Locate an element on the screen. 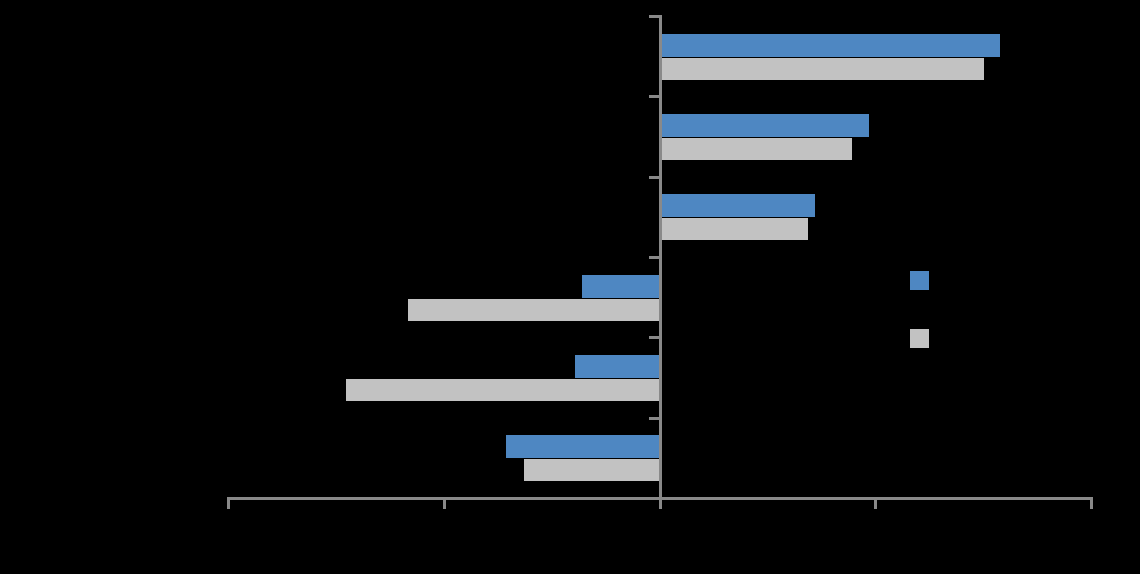 The image size is (1140, 574). bar-series-gray-cat1 is located at coordinates (822, 68).